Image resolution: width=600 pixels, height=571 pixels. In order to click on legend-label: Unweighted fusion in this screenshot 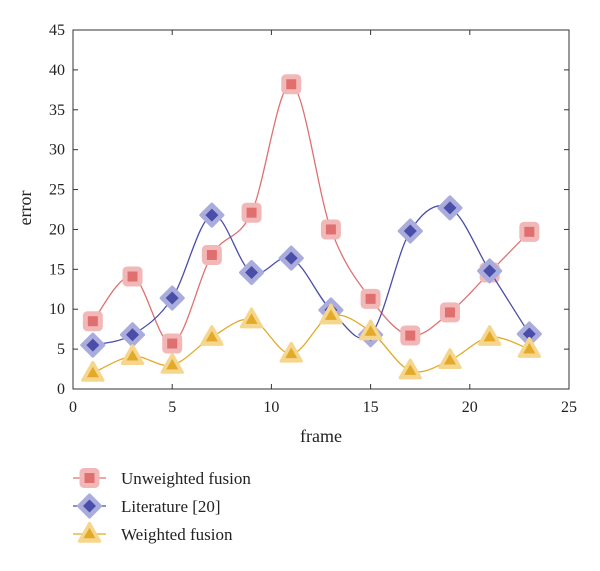, I will do `click(186, 478)`.